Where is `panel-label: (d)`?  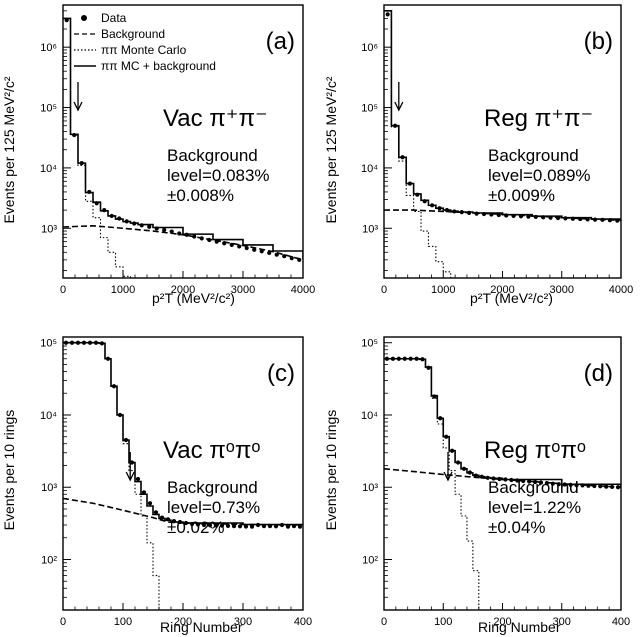 panel-label: (d) is located at coordinates (598, 373).